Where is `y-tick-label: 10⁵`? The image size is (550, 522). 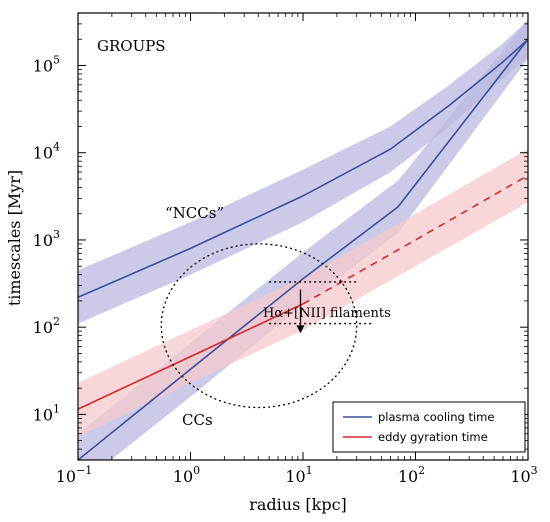 y-tick-label: 10⁵ is located at coordinates (46, 65).